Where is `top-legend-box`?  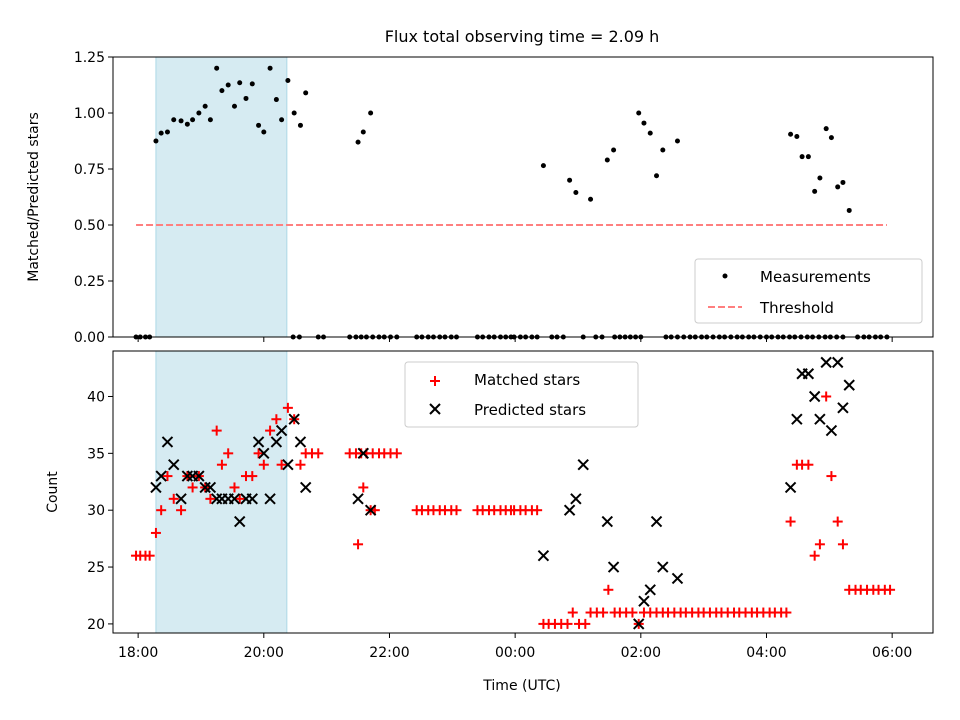
top-legend-box is located at coordinates (808, 291).